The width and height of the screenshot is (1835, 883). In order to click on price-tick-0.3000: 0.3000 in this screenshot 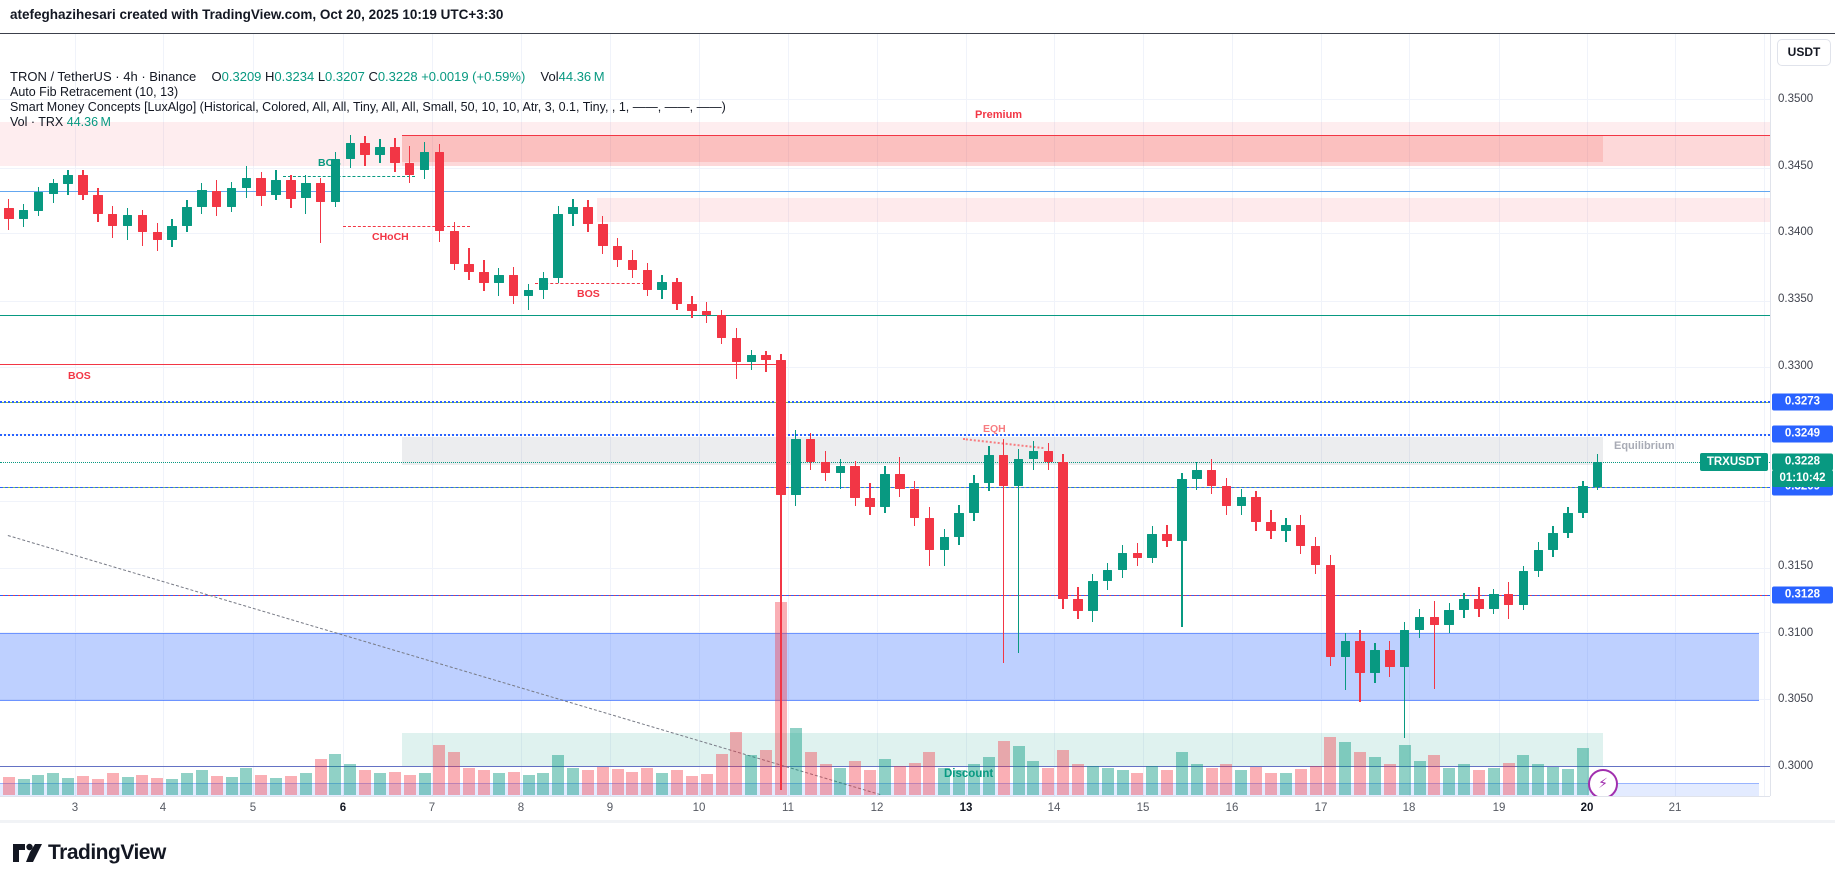, I will do `click(1796, 766)`.